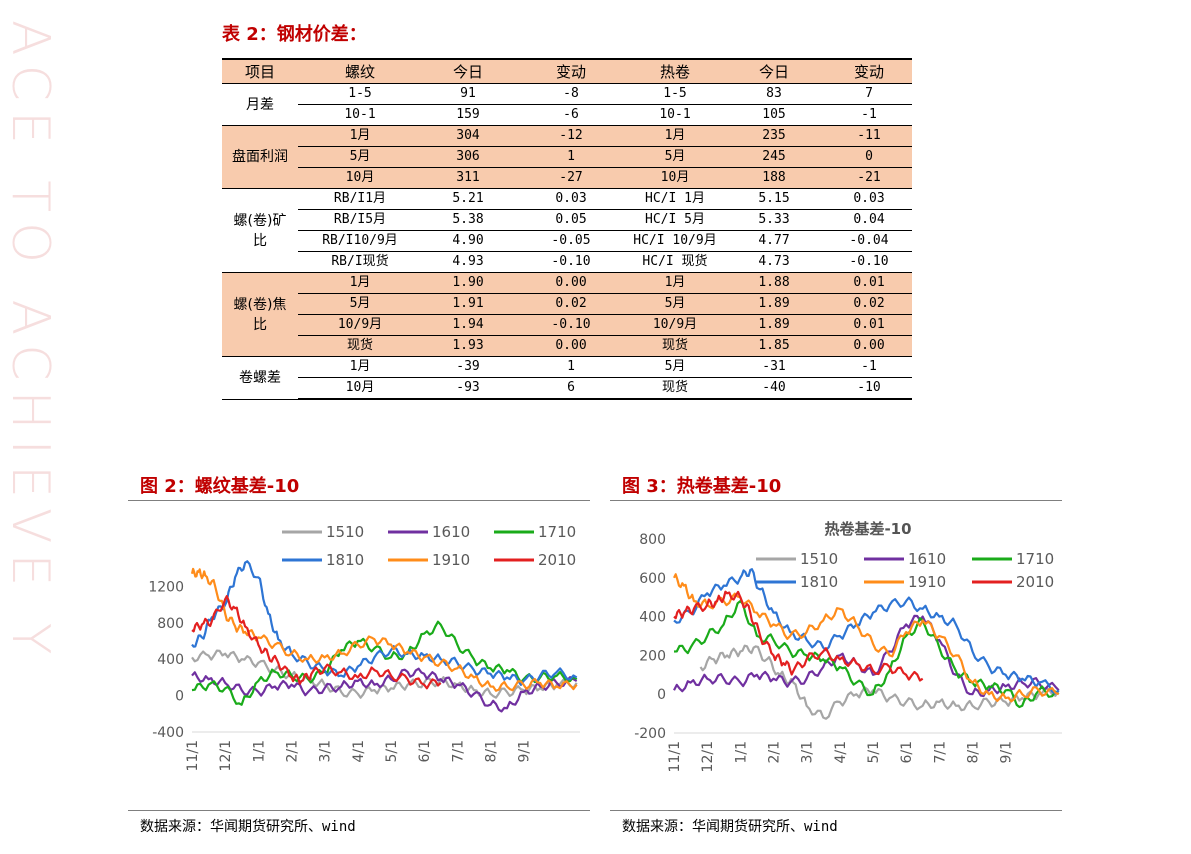 This screenshot has height=854, width=1191. Describe the element at coordinates (260, 378) in the screenshot. I see `row-group-label: 卷螺差` at that location.